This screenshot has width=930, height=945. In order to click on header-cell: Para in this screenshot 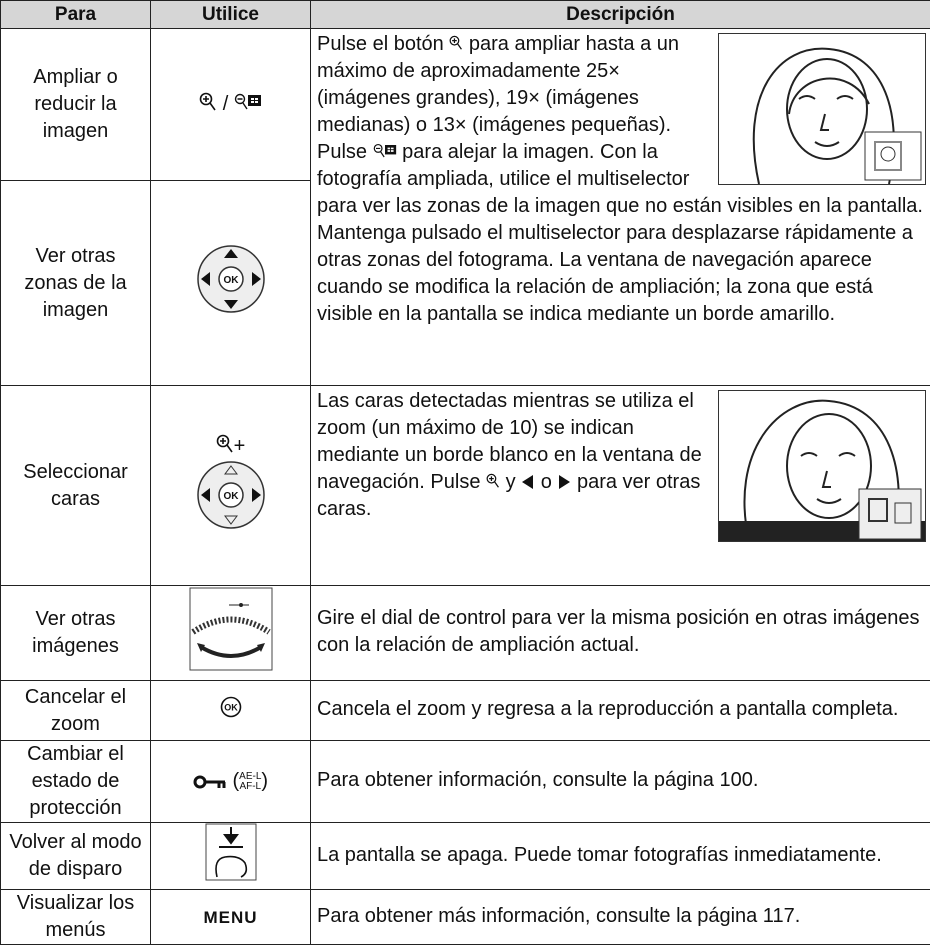, I will do `click(76, 15)`.